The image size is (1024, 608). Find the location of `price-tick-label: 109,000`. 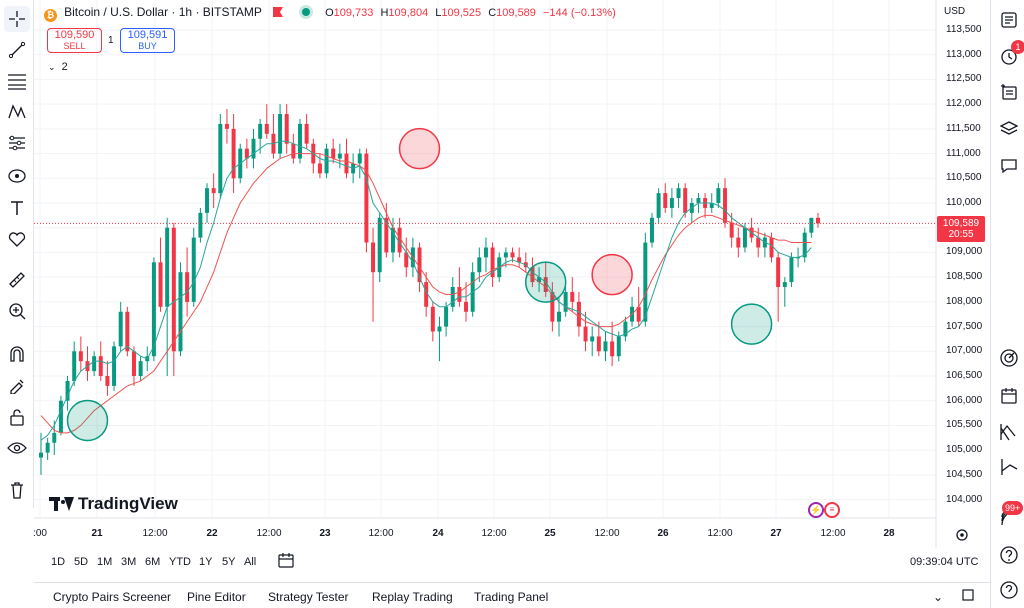

price-tick-label: 109,000 is located at coordinates (964, 252).